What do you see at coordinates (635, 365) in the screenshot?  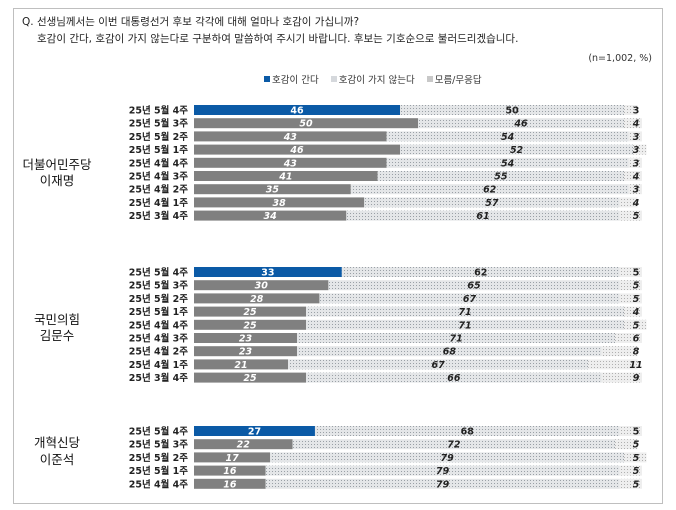 I see `value-label-dont-know: 11` at bounding box center [635, 365].